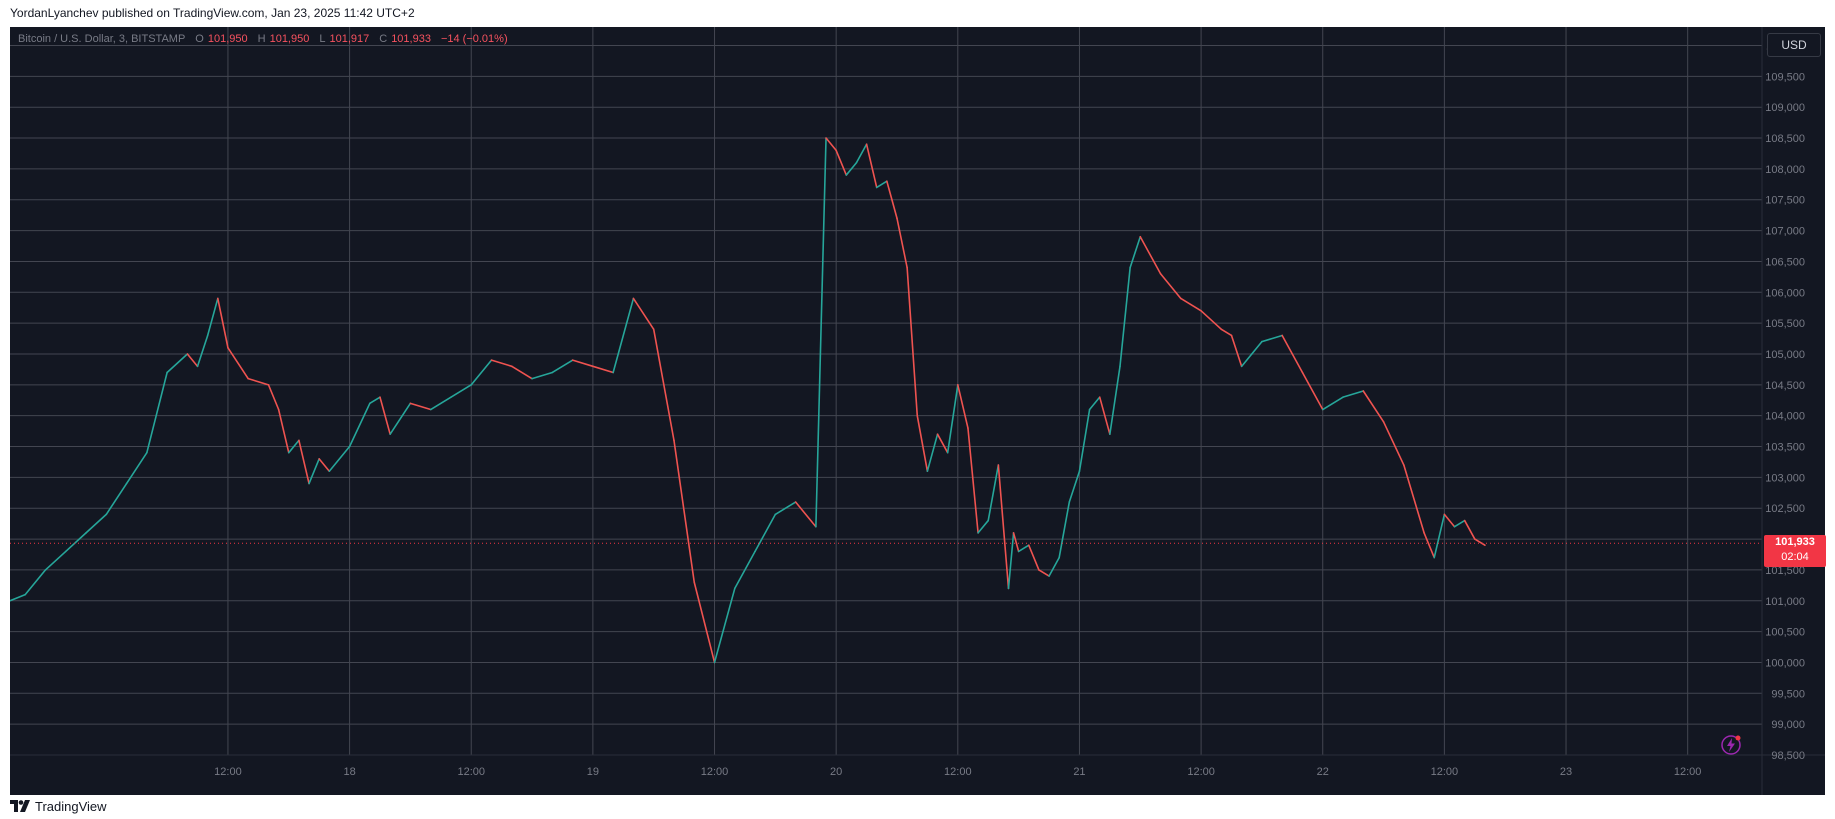  Describe the element at coordinates (1788, 756) in the screenshot. I see `price-axis-label: 98,500` at that location.